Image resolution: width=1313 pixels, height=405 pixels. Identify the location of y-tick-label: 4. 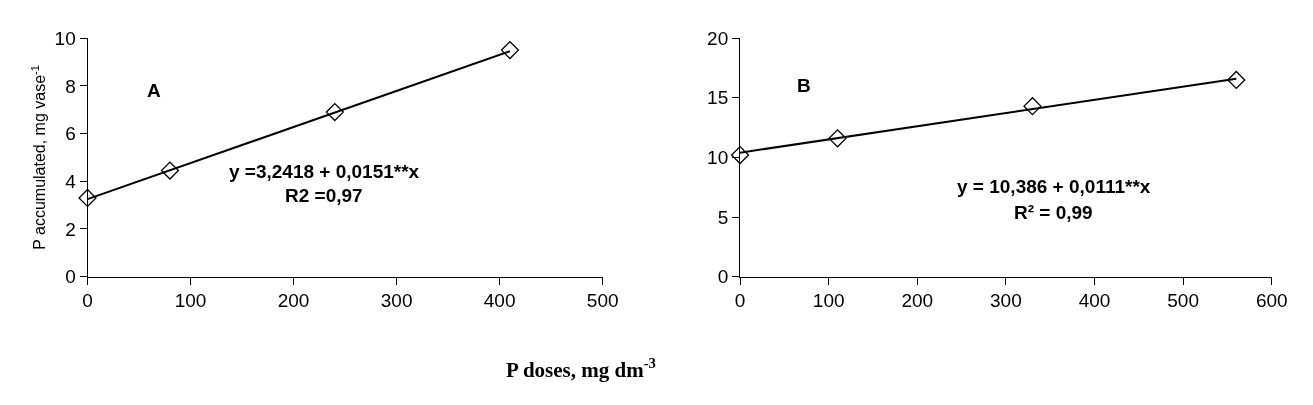
(71, 181).